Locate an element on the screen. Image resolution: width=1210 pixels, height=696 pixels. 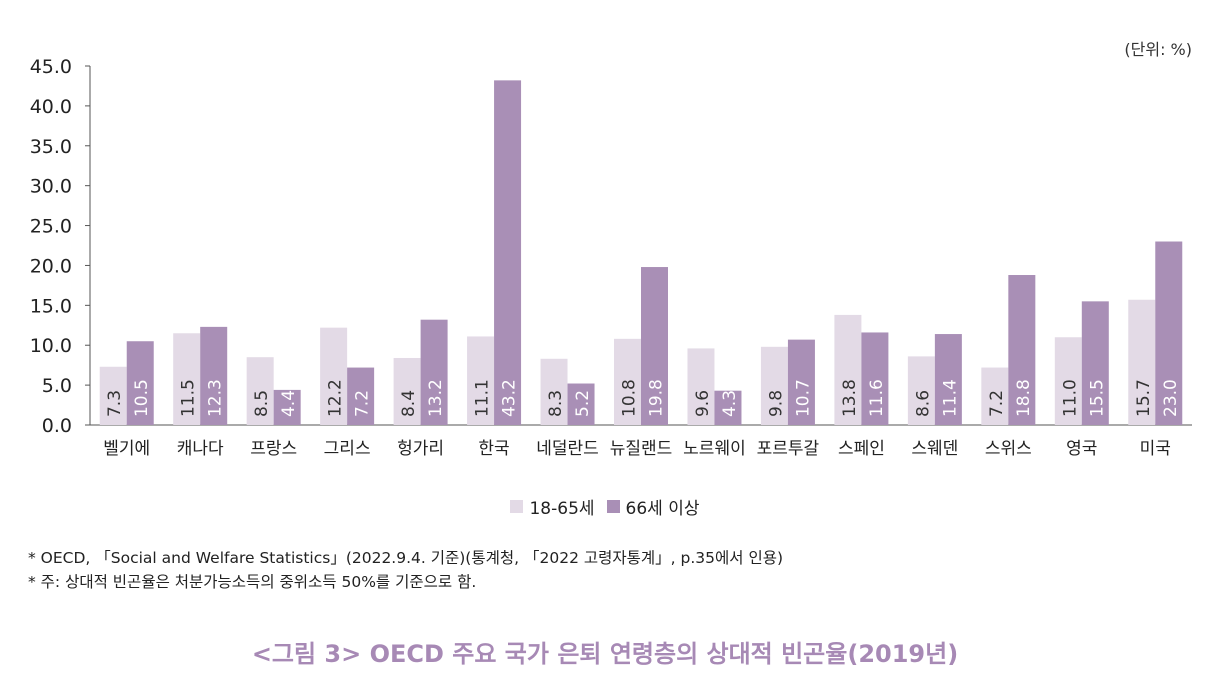
data-label: 7.3 is located at coordinates (115, 403).